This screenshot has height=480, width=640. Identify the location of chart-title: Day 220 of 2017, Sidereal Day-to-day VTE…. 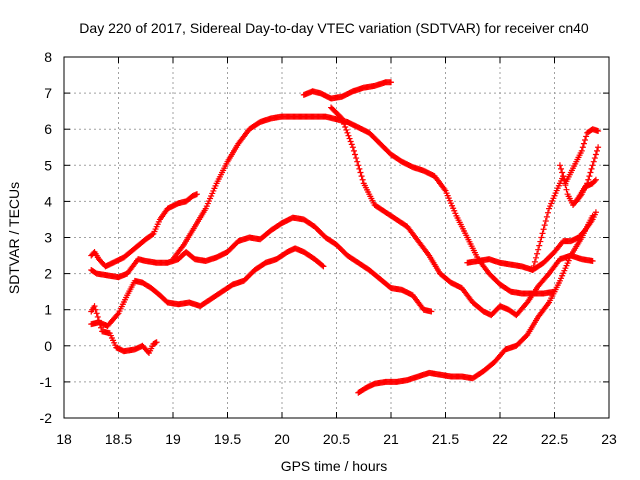
(334, 28).